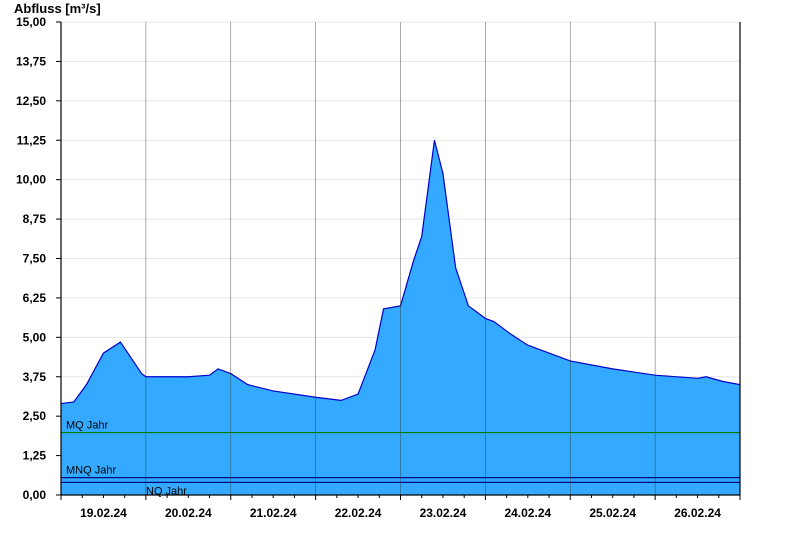 This screenshot has width=800, height=550. Describe the element at coordinates (35, 298) in the screenshot. I see `y-tick-label: 6,25` at that location.